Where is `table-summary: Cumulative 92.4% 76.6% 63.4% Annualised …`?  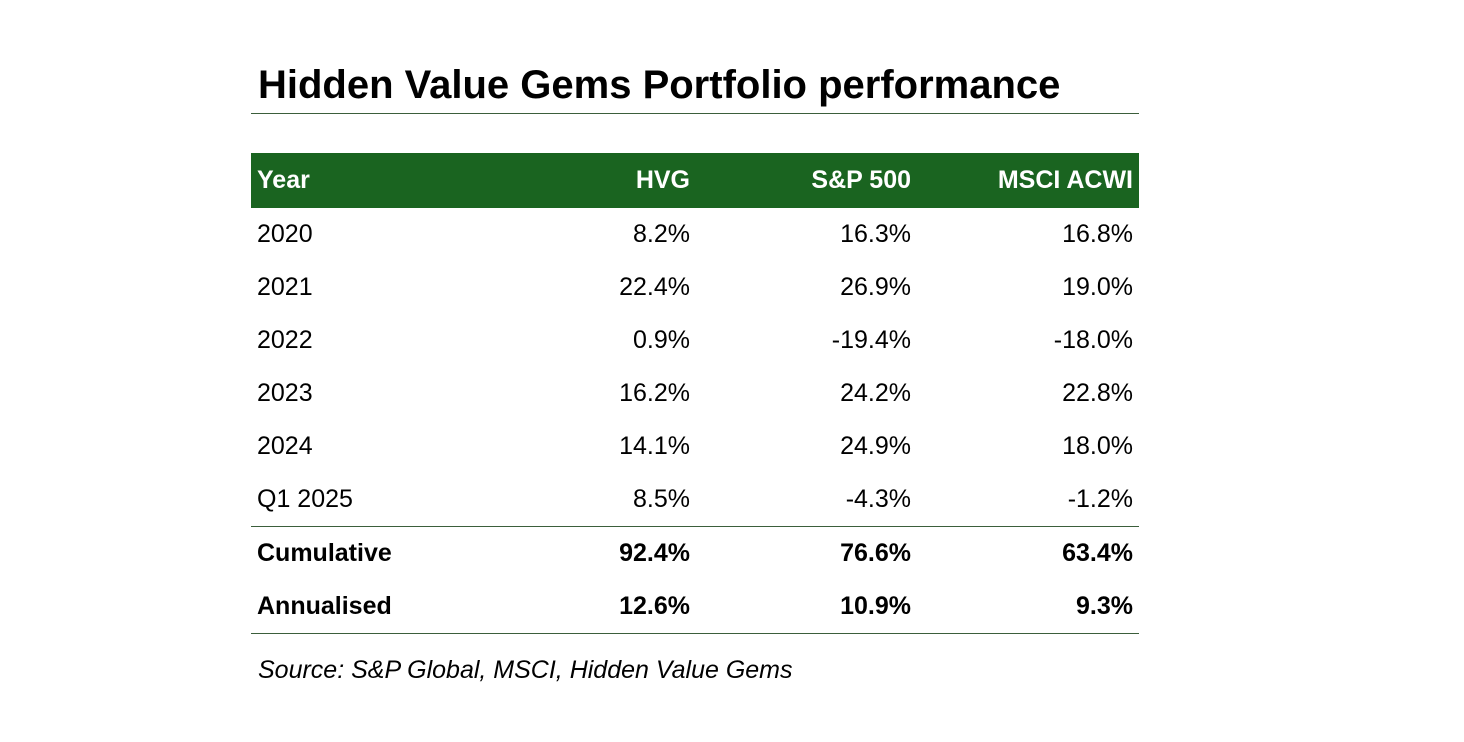 table-summary: Cumulative 92.4% 76.6% 63.4% Annualised … is located at coordinates (695, 580).